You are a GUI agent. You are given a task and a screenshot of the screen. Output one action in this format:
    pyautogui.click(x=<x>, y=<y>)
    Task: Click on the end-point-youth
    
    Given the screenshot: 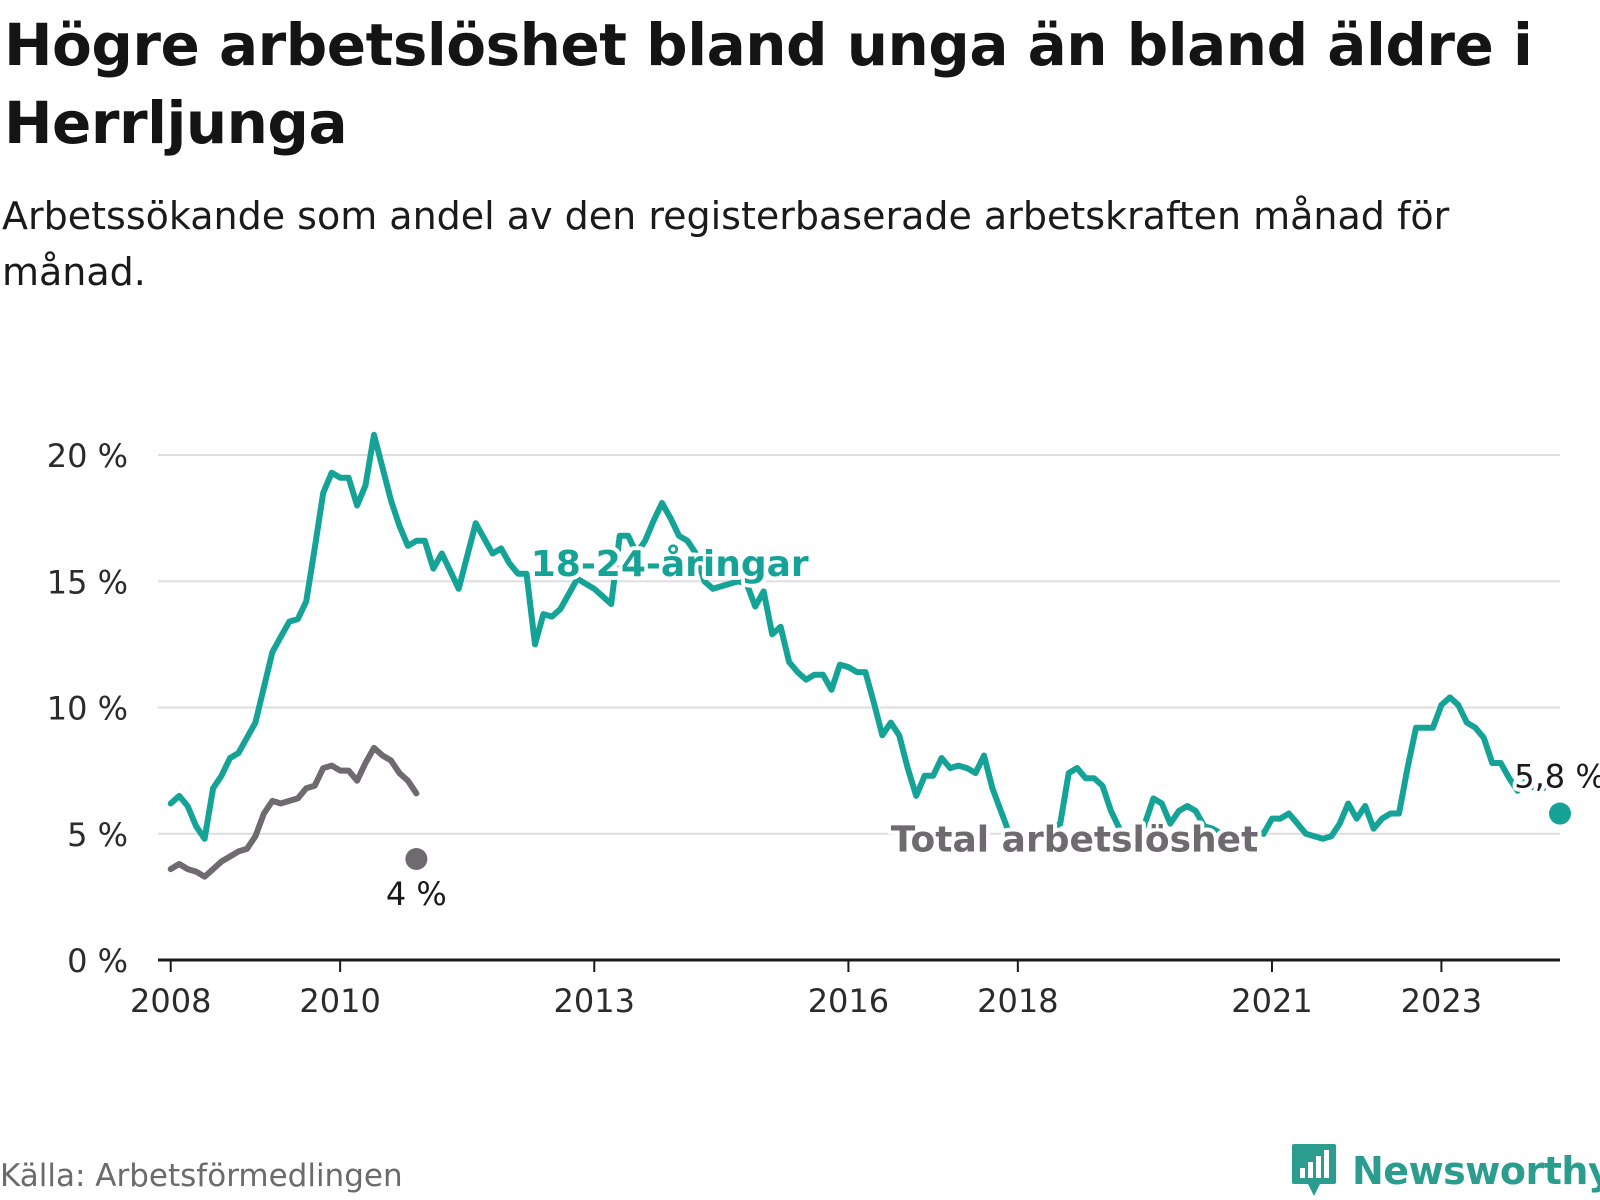 What is the action you would take?
    pyautogui.click(x=1560, y=813)
    